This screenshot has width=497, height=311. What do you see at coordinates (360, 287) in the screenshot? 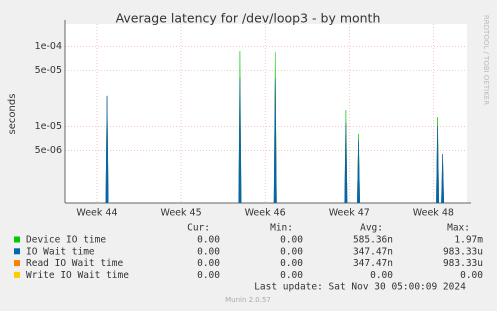
I see `last-update: Last update: Sat Nov 30 05:00:09 2024` at bounding box center [360, 287].